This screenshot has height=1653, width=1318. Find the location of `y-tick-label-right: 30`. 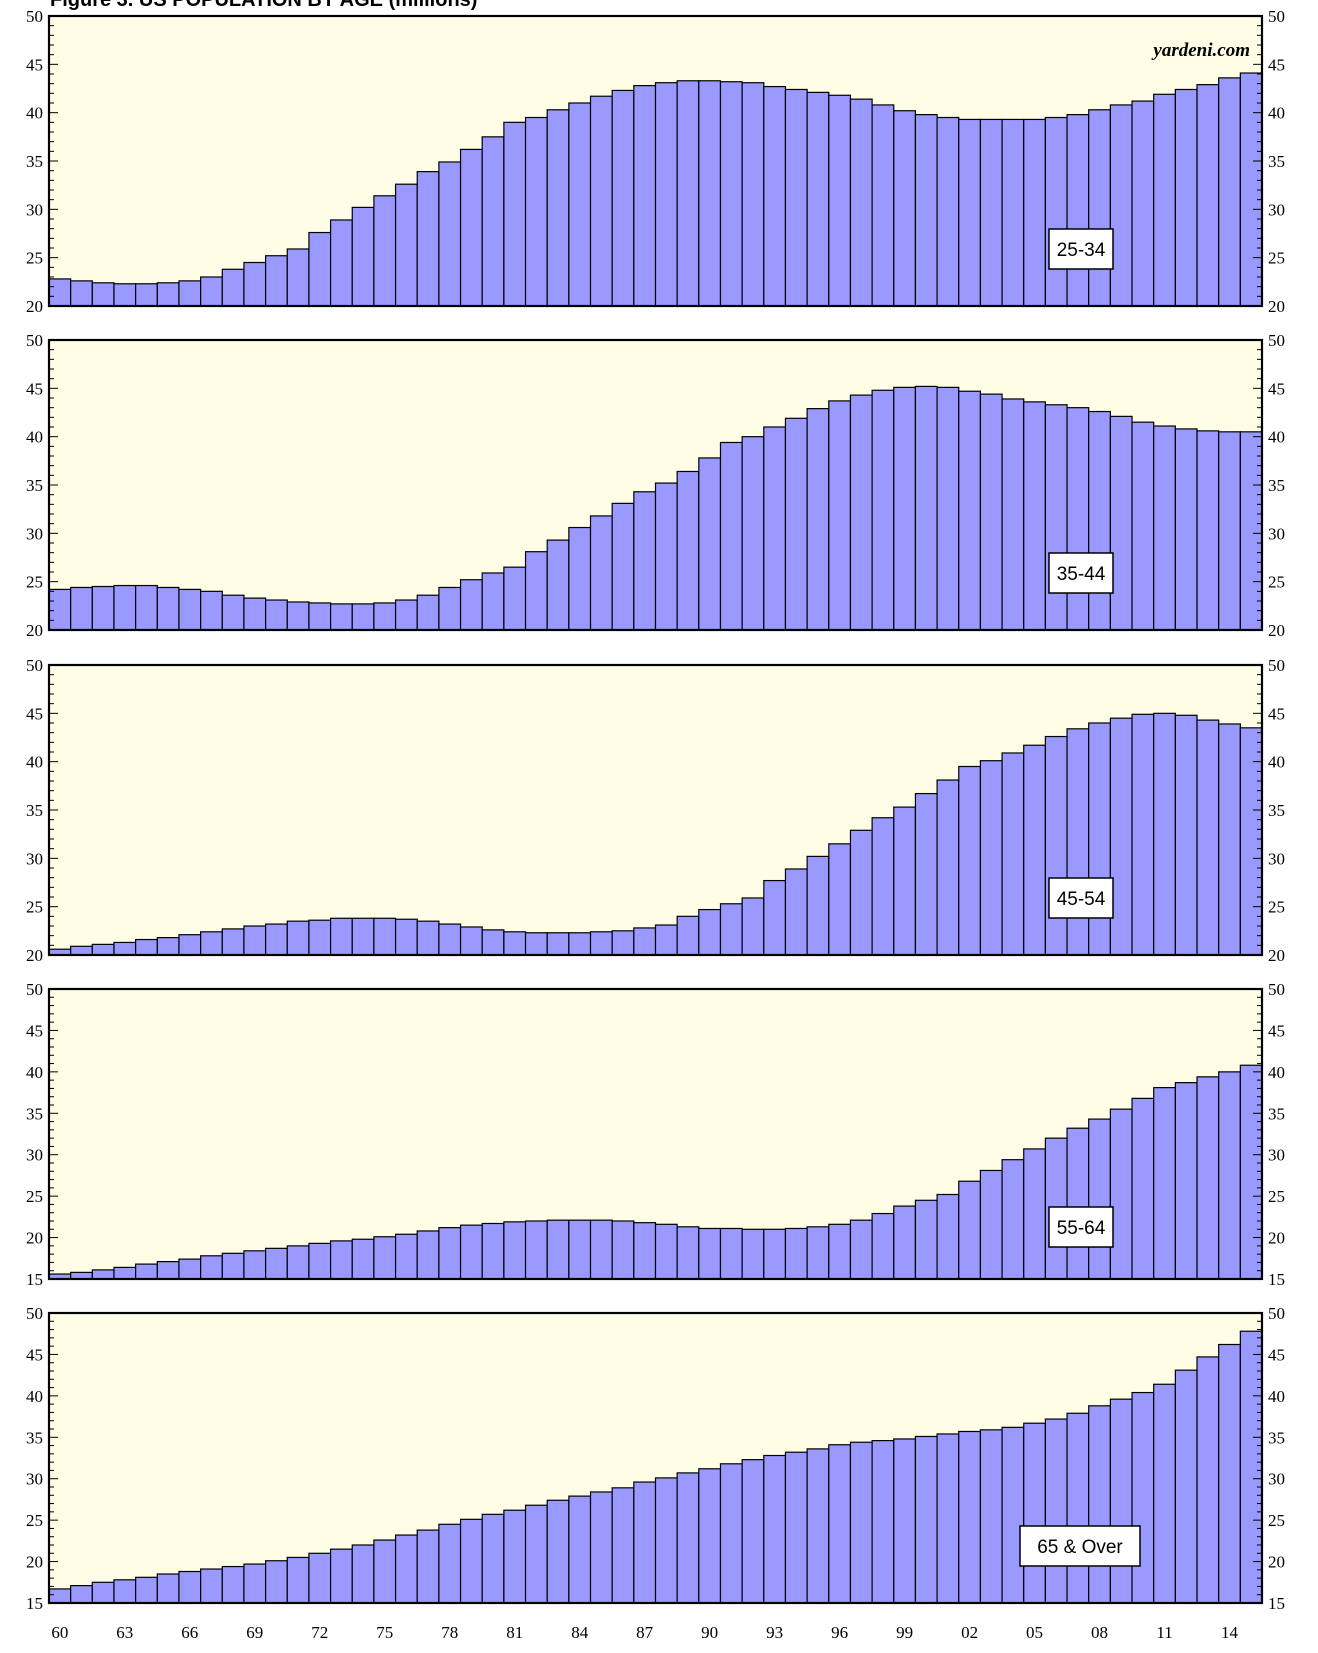

y-tick-label-right: 30 is located at coordinates (1276, 1155).